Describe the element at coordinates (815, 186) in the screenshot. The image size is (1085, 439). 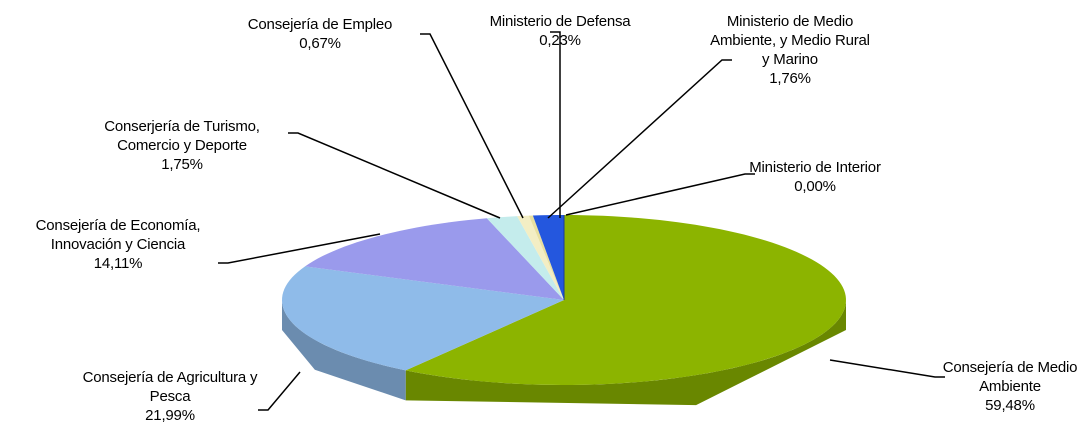
I see `value-label: 0,00%` at that location.